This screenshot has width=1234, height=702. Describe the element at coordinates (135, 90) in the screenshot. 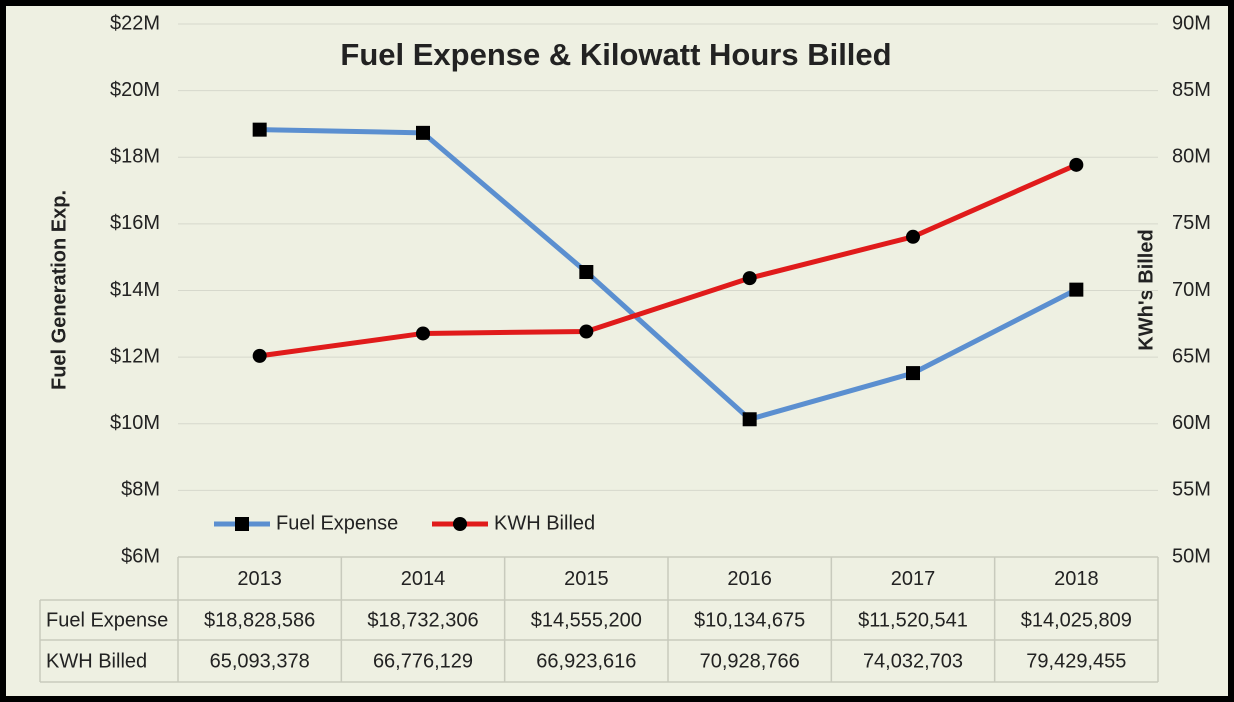

I see `y-tick-label: $20M` at that location.